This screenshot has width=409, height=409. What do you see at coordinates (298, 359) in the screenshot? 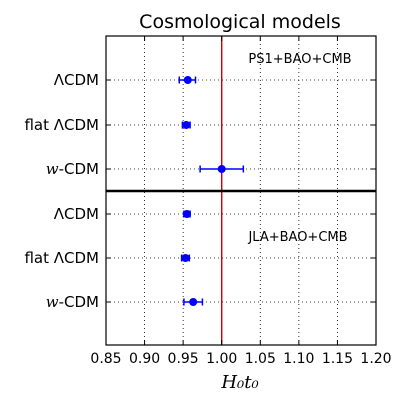
I see `x-tick-label: 1.10` at bounding box center [298, 359].